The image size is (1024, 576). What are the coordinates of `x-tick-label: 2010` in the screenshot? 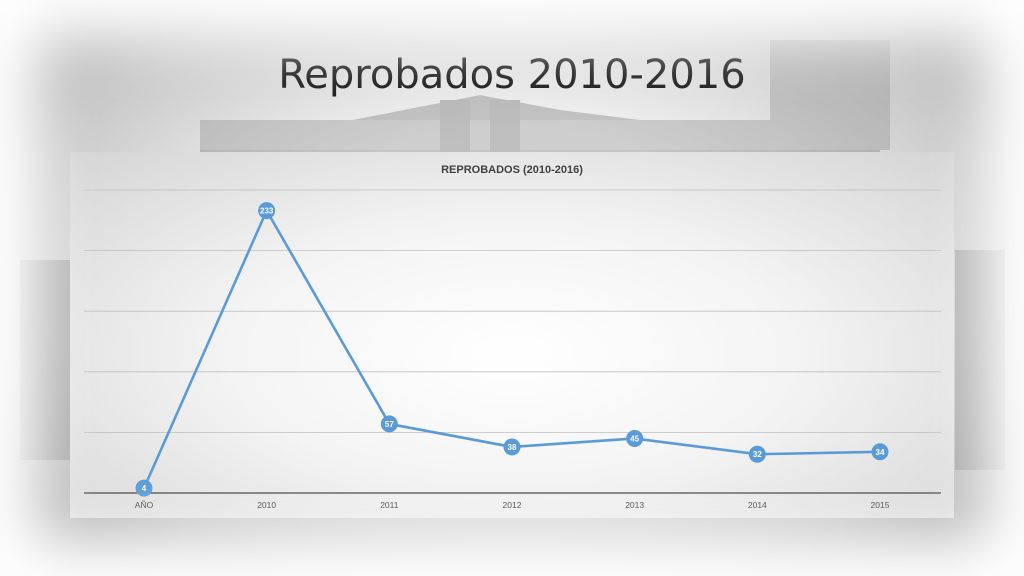 It's located at (266, 505).